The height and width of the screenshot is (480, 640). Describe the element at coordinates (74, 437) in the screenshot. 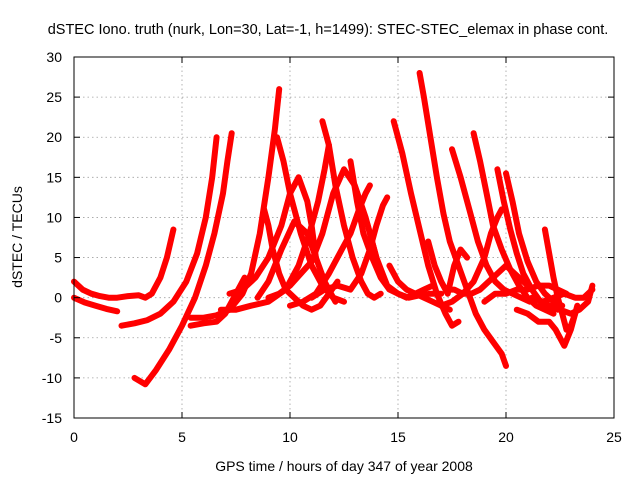

I see `x-tick-label: 0` at that location.